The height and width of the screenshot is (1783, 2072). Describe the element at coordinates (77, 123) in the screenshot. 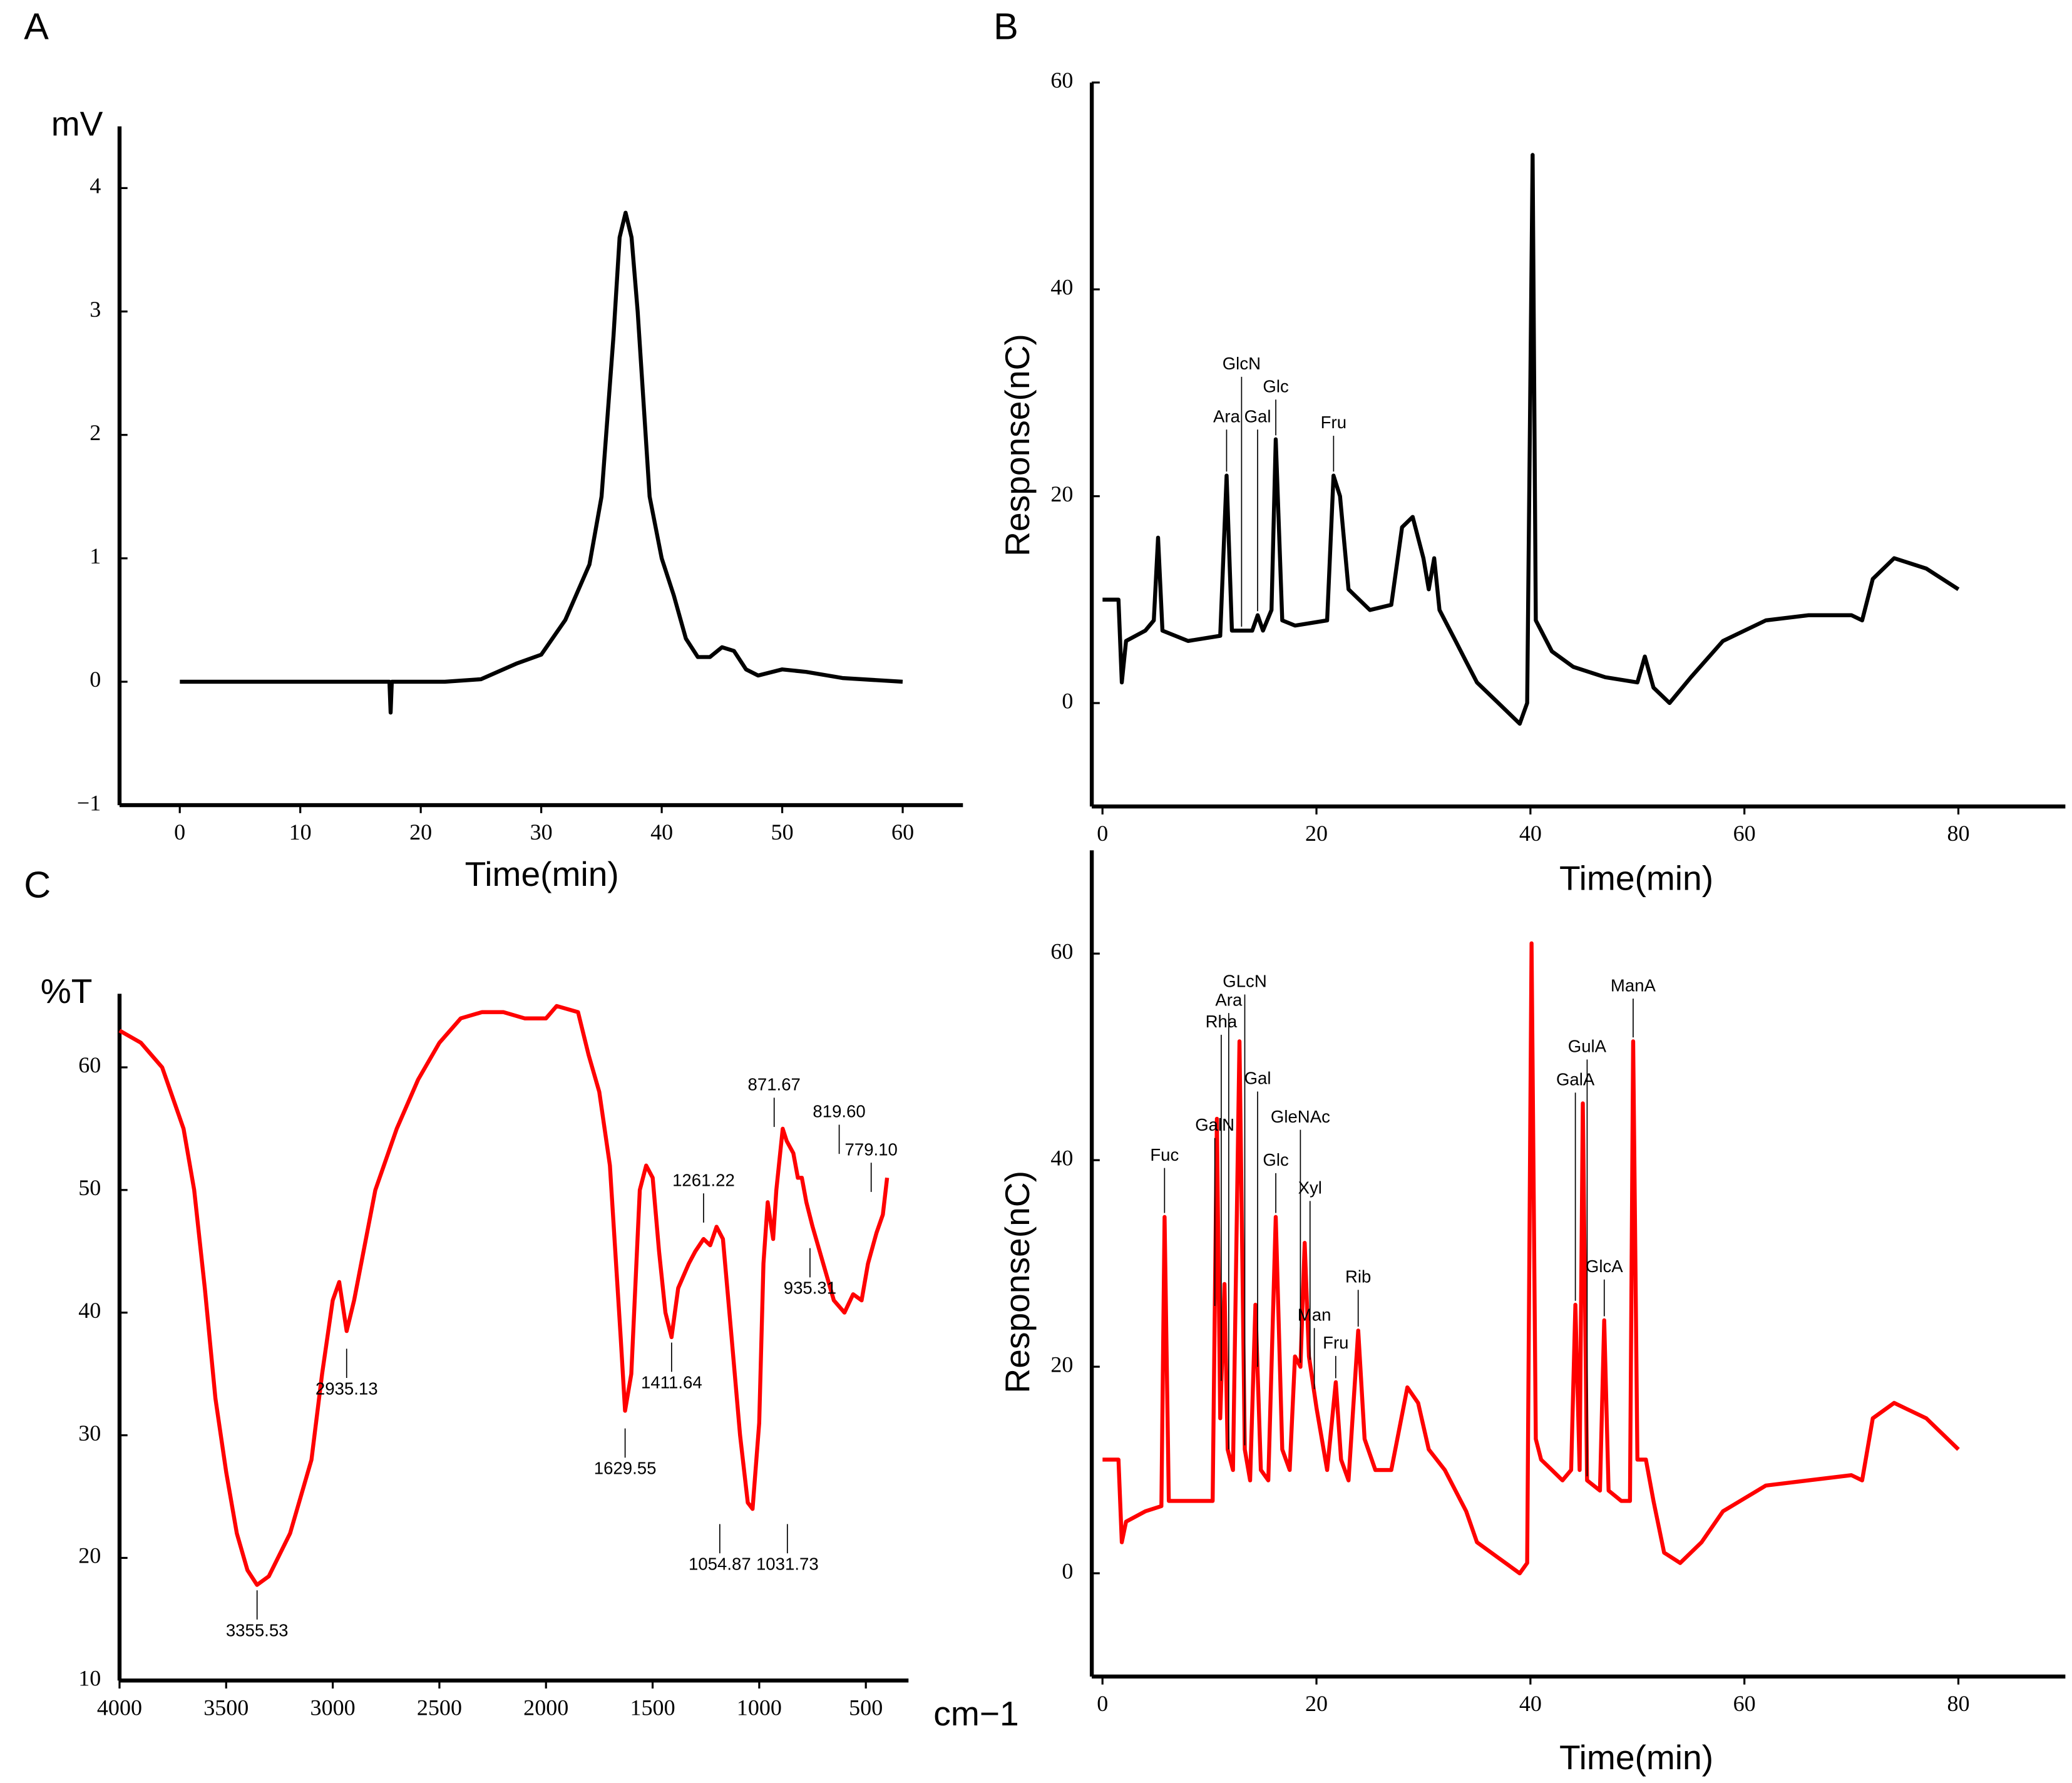

I see `y-axis-label: mV` at that location.